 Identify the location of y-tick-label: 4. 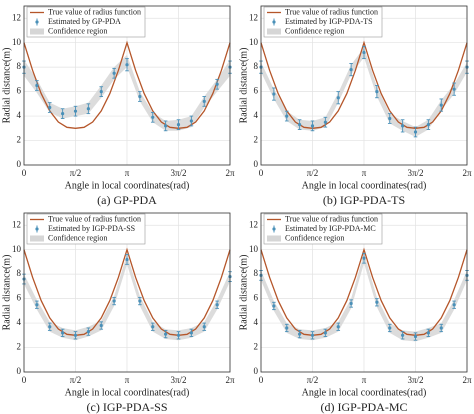
(256, 115).